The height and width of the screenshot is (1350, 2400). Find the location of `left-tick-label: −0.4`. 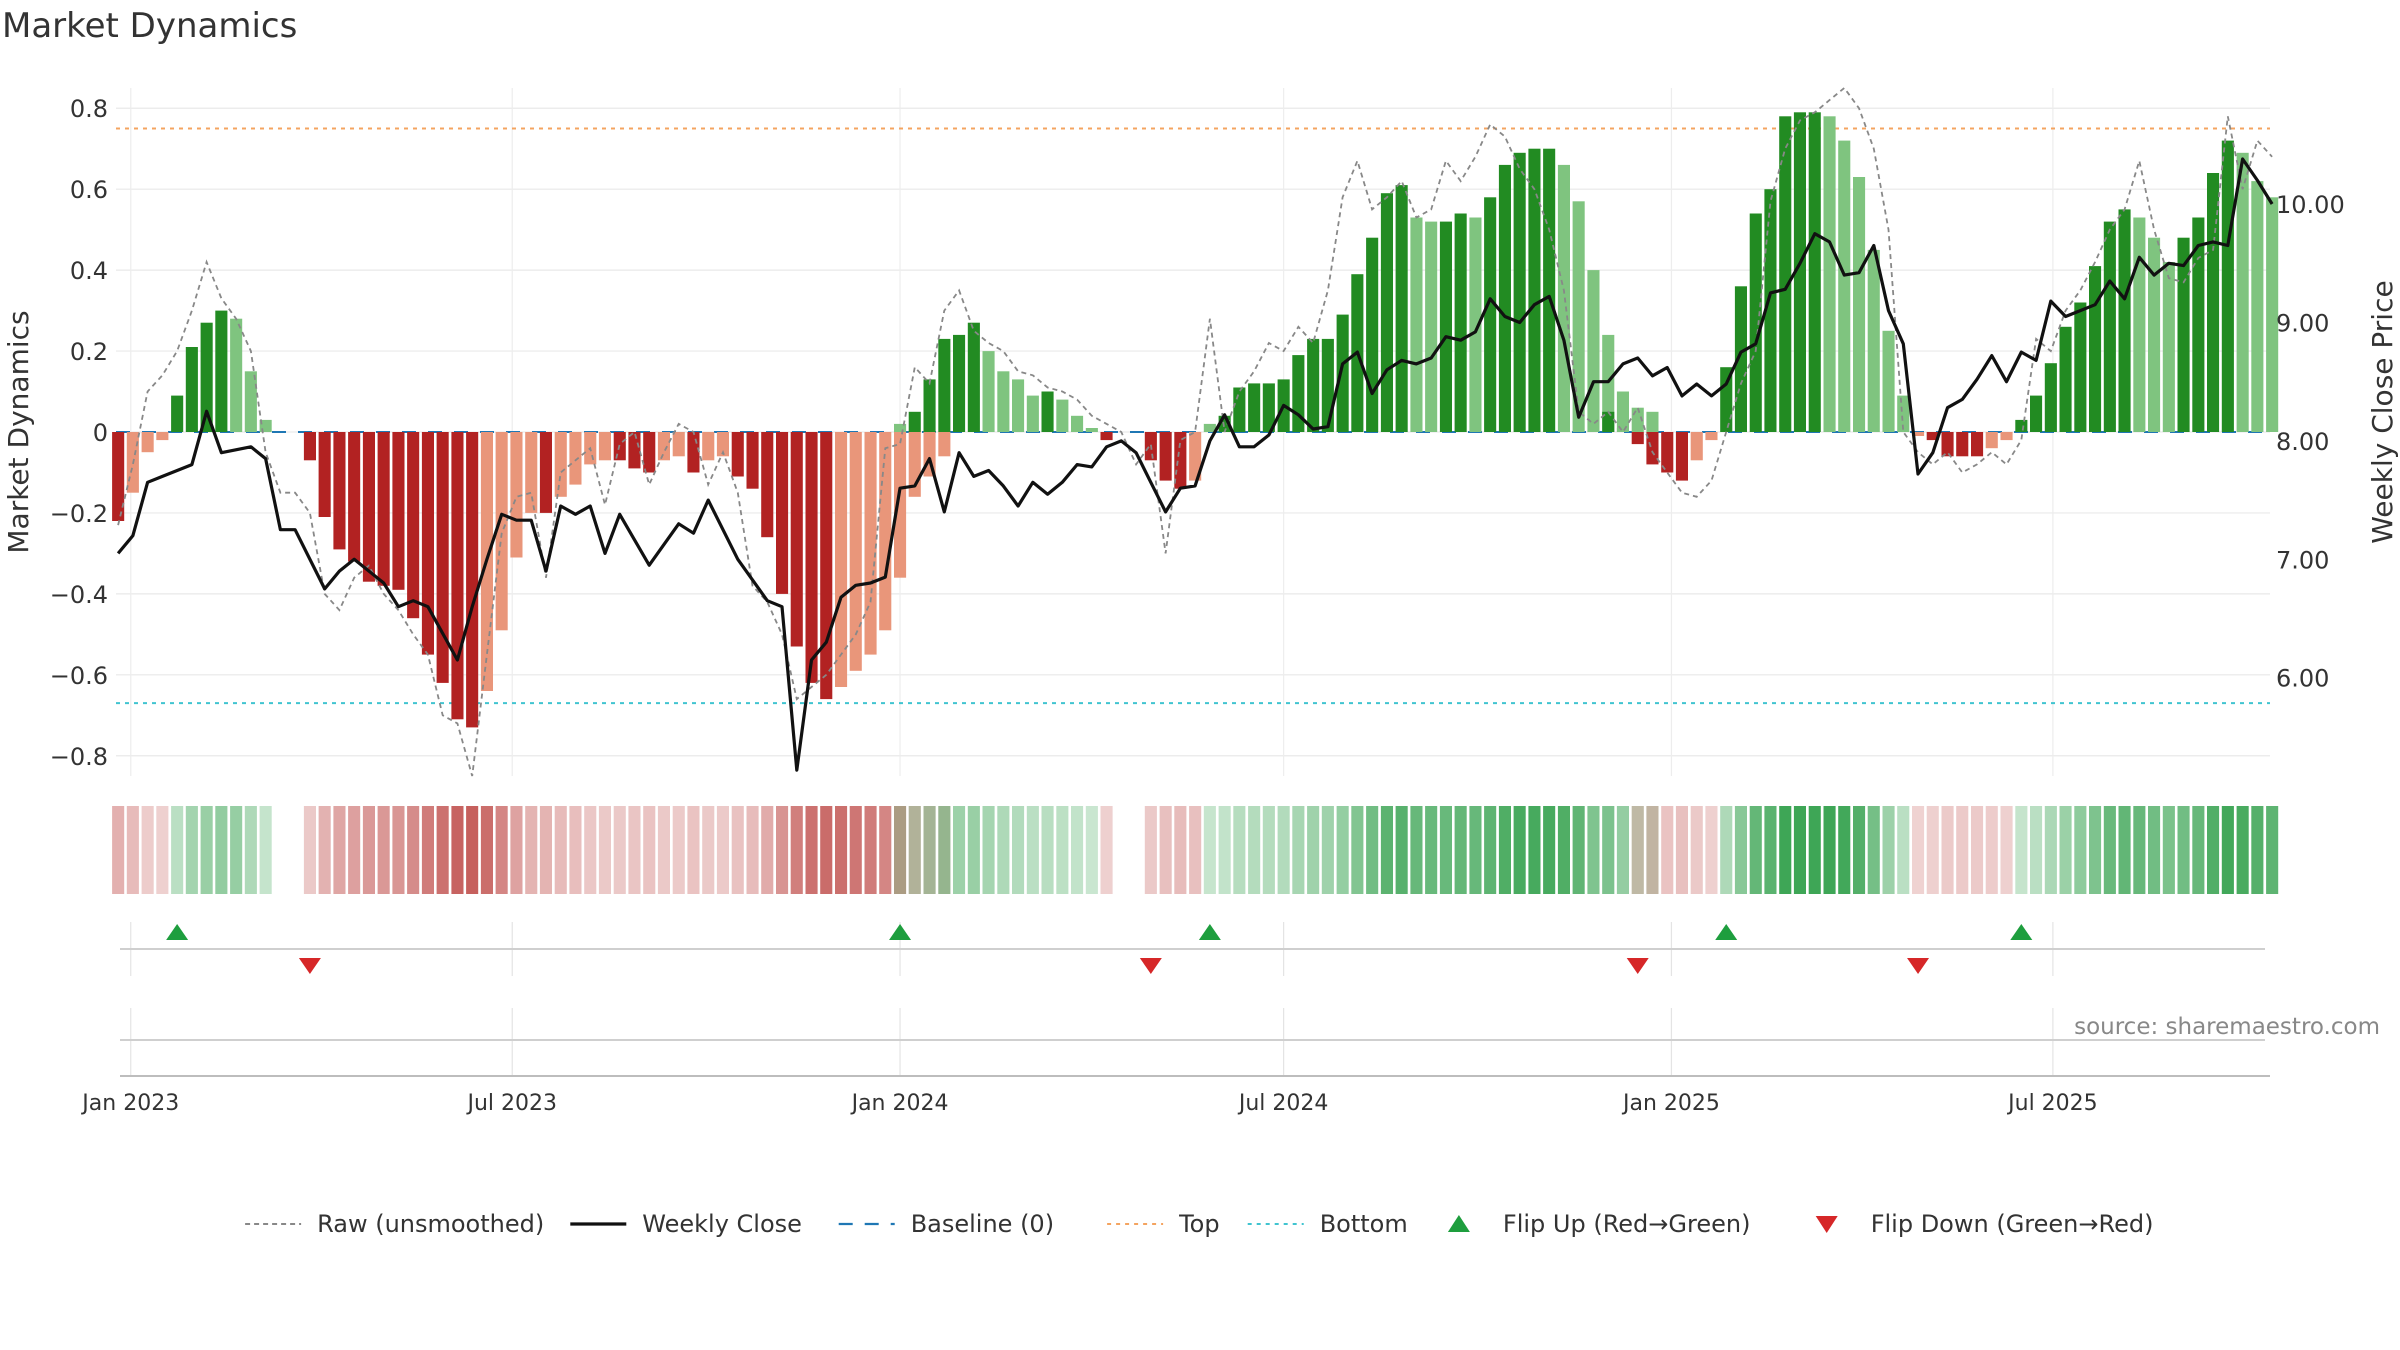

left-tick-label: −0.4 is located at coordinates (79, 595).